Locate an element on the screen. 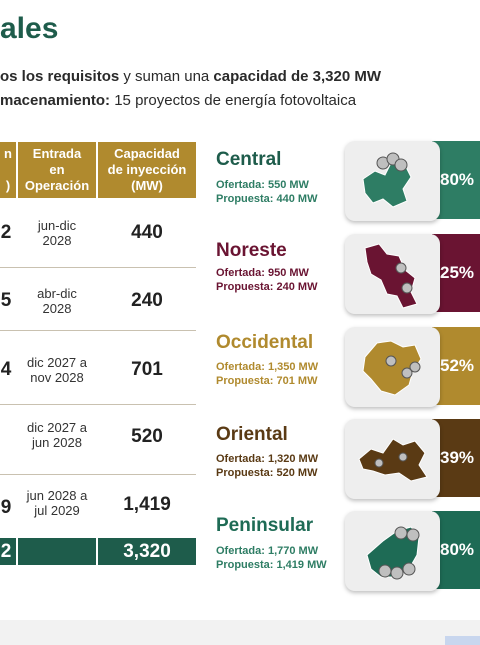 The width and height of the screenshot is (480, 645). row2-left: 5 is located at coordinates (6, 300).